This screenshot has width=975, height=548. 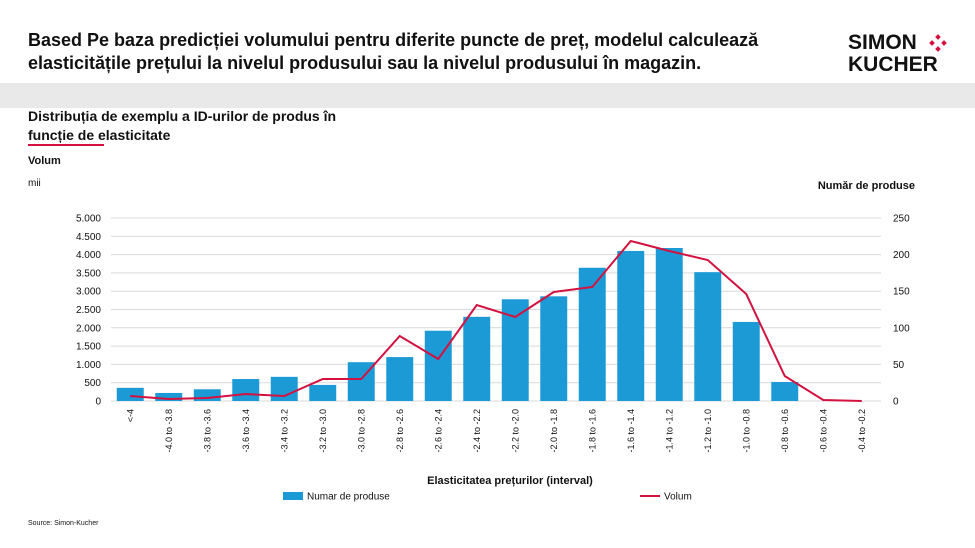 I want to click on source: Source: Simon-Kucher, so click(x=63, y=523).